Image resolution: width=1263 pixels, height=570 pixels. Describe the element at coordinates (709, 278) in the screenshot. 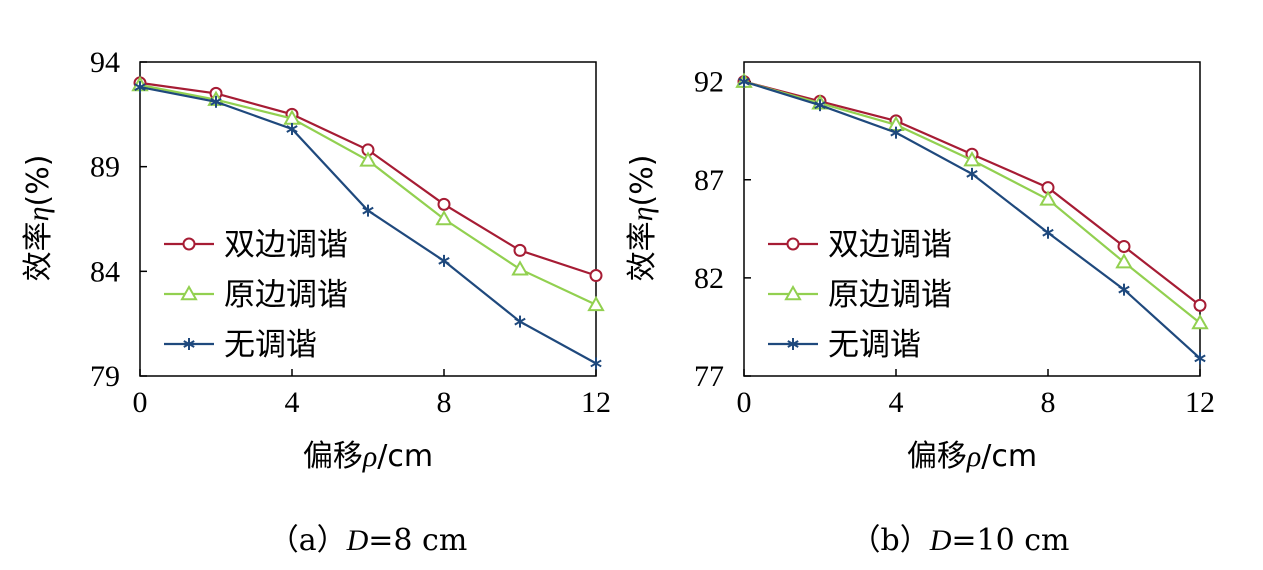

I see `y-tick-label: 82` at that location.